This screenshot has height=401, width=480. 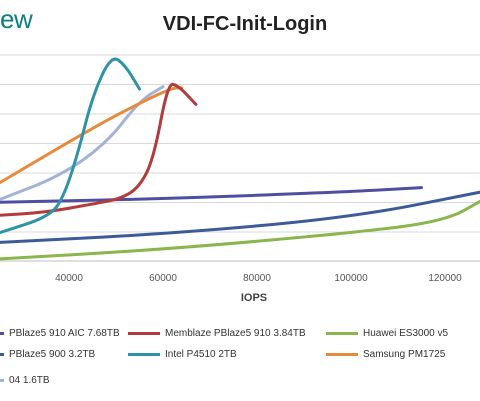 What do you see at coordinates (29, 380) in the screenshot?
I see `legend-label: 04 1.6TB` at bounding box center [29, 380].